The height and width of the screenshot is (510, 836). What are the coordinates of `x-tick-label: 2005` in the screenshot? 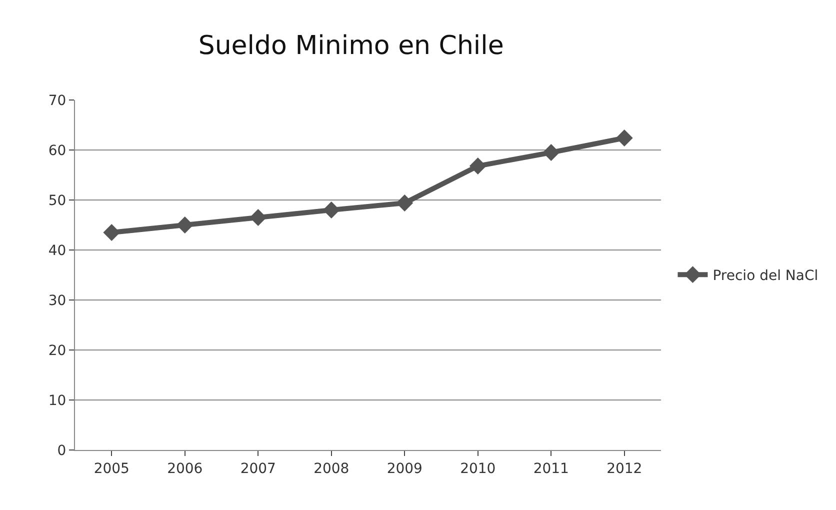 It's located at (112, 468).